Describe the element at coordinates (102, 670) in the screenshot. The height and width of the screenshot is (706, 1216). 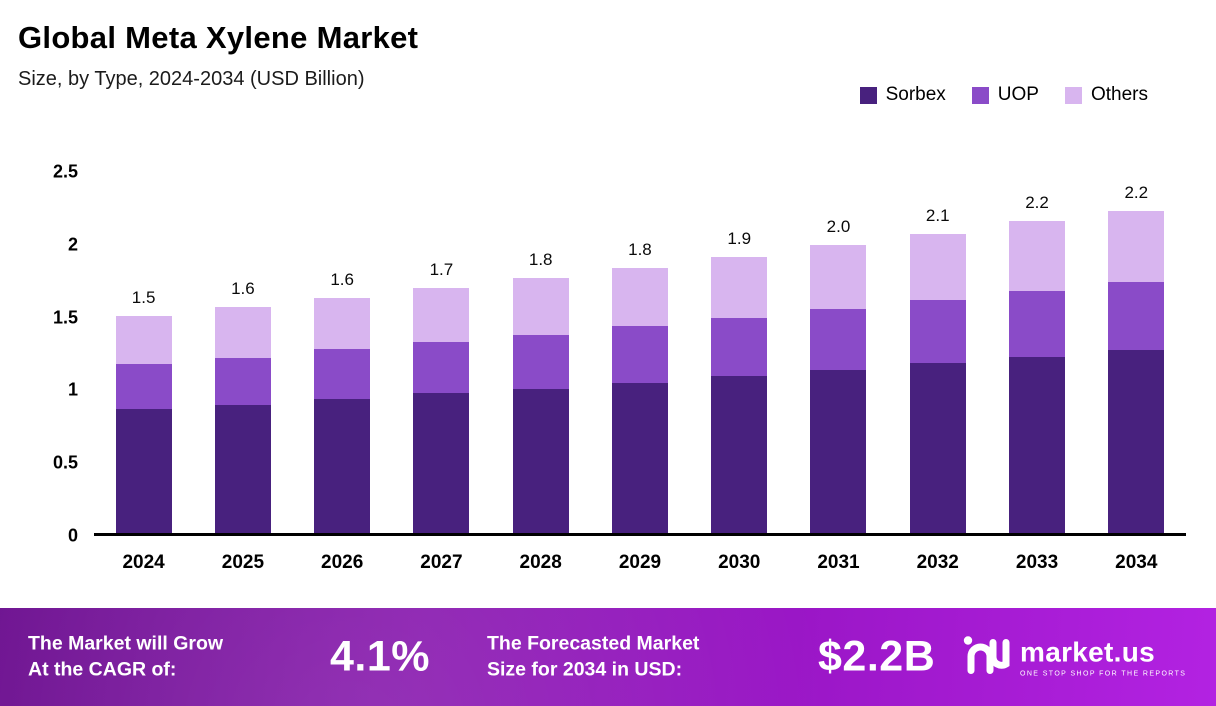
I see `cagr-label-line2: At the CAGR of:` at that location.